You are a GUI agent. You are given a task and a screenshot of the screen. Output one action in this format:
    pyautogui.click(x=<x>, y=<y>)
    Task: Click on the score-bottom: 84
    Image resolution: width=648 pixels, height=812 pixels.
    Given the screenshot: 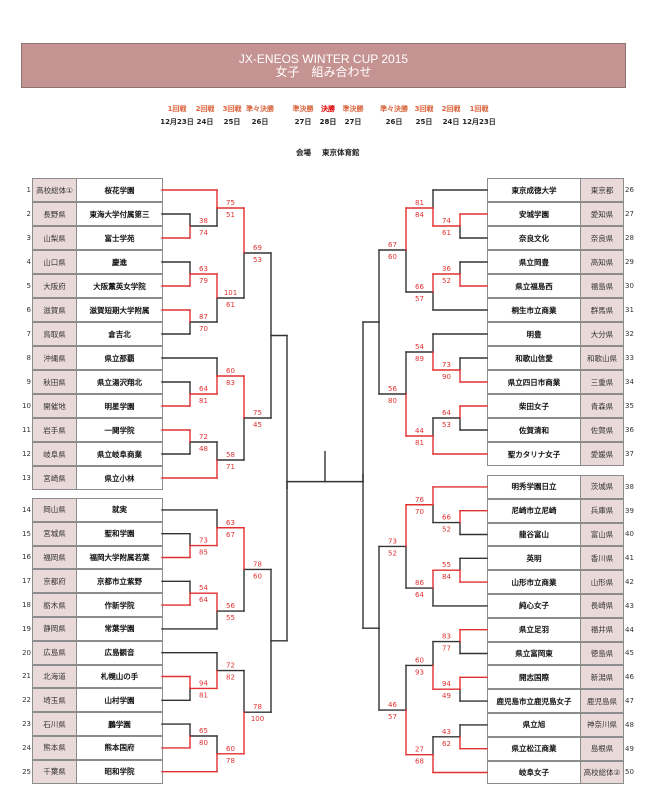 What is the action you would take?
    pyautogui.click(x=419, y=215)
    